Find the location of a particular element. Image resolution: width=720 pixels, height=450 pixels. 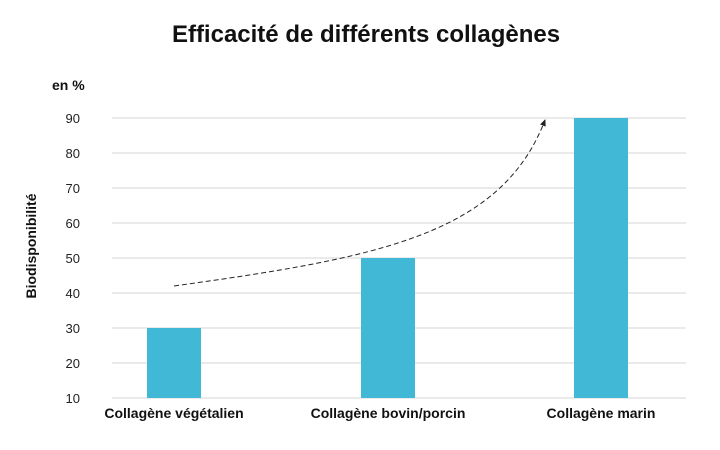

y-tick-label: 50 is located at coordinates (73, 258).